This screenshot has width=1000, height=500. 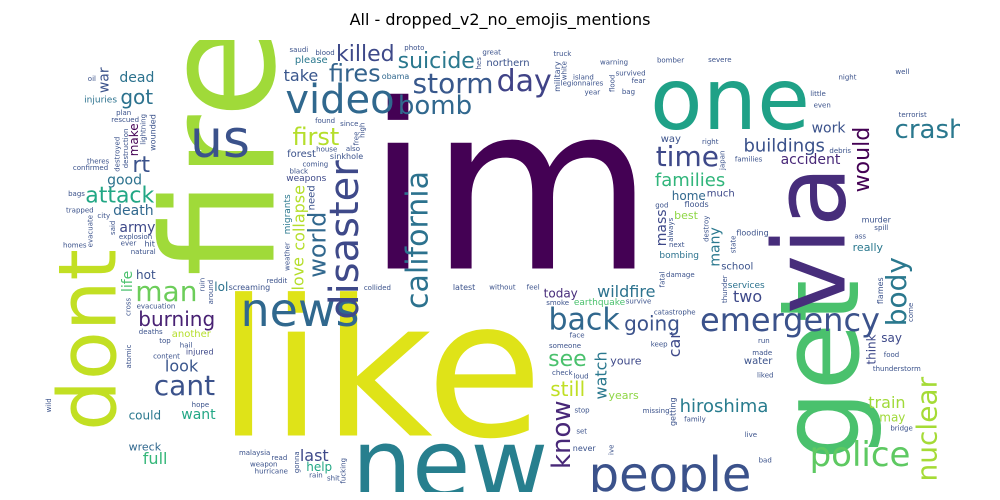 I want to click on word-right-150: right, so click(x=710, y=142).